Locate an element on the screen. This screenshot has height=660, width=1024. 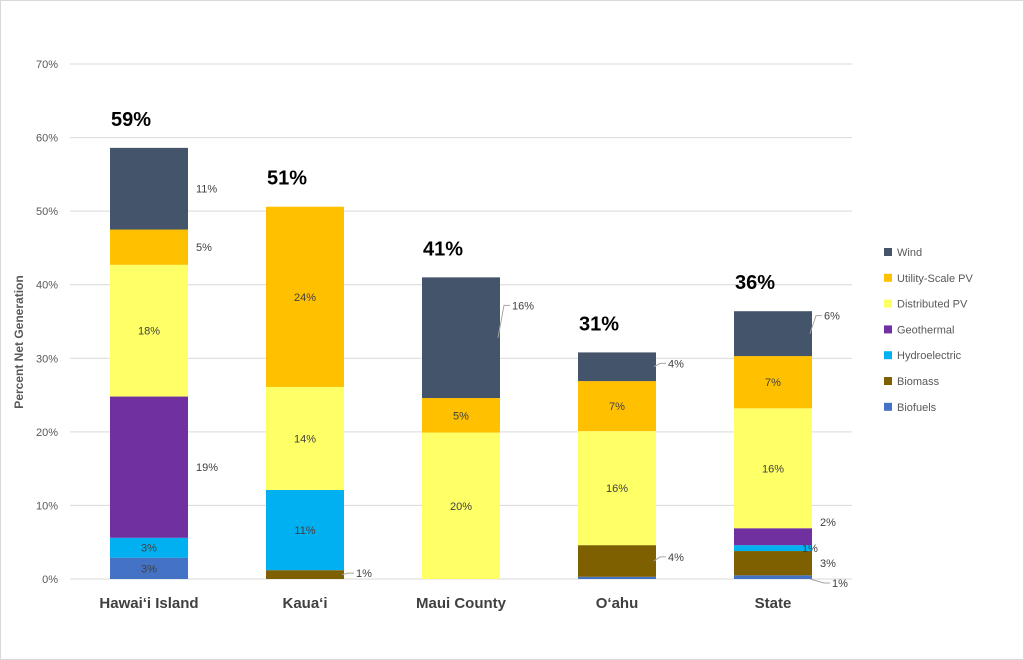
legend-label: Utility-Scale PV is located at coordinates (935, 279).